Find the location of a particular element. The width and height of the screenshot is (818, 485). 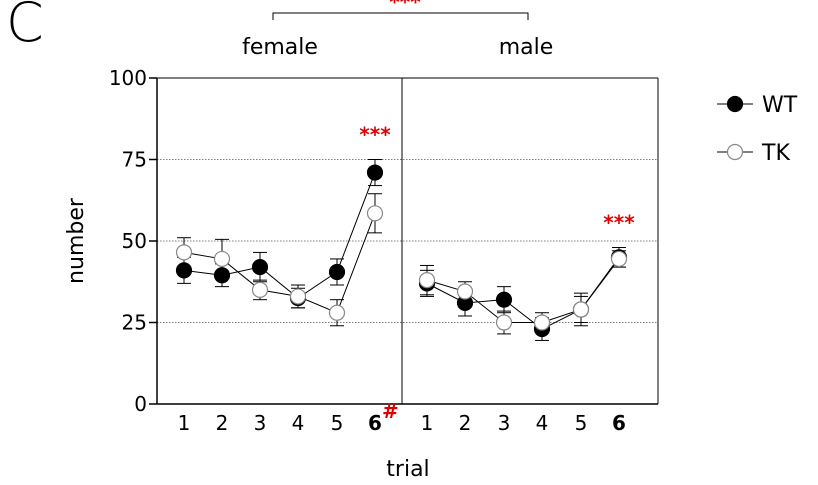

y-tick-label: 50 is located at coordinates (134, 241).